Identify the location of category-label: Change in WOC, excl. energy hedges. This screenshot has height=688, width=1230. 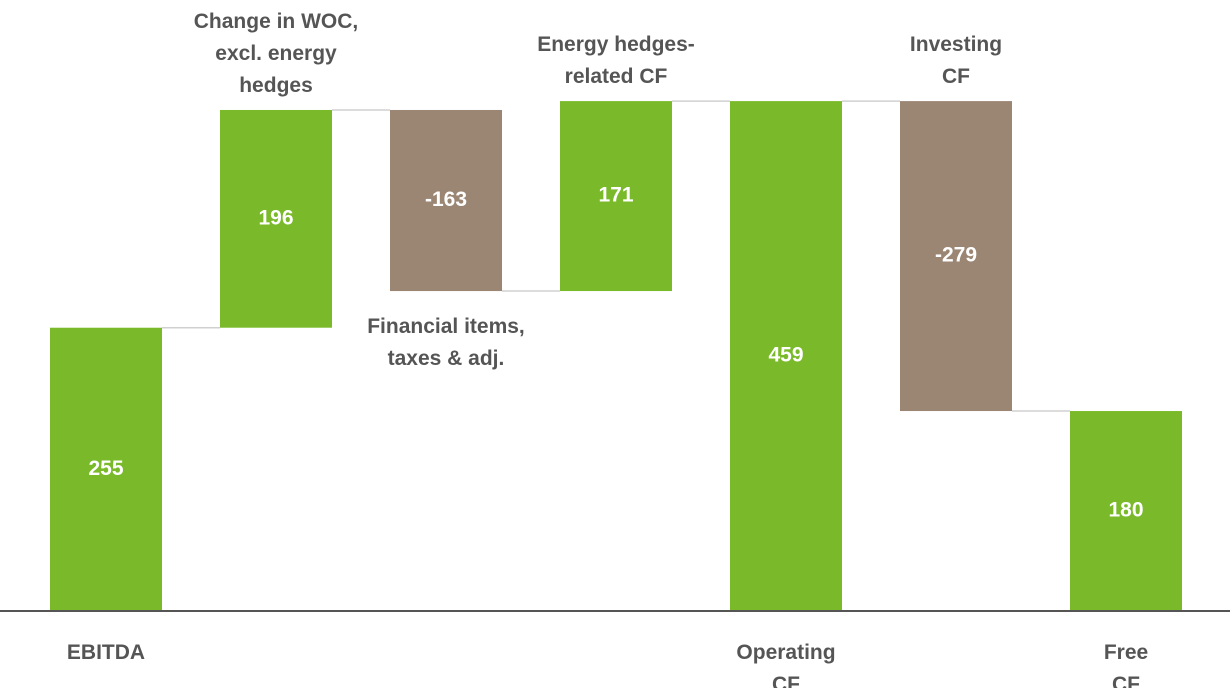
(276, 53).